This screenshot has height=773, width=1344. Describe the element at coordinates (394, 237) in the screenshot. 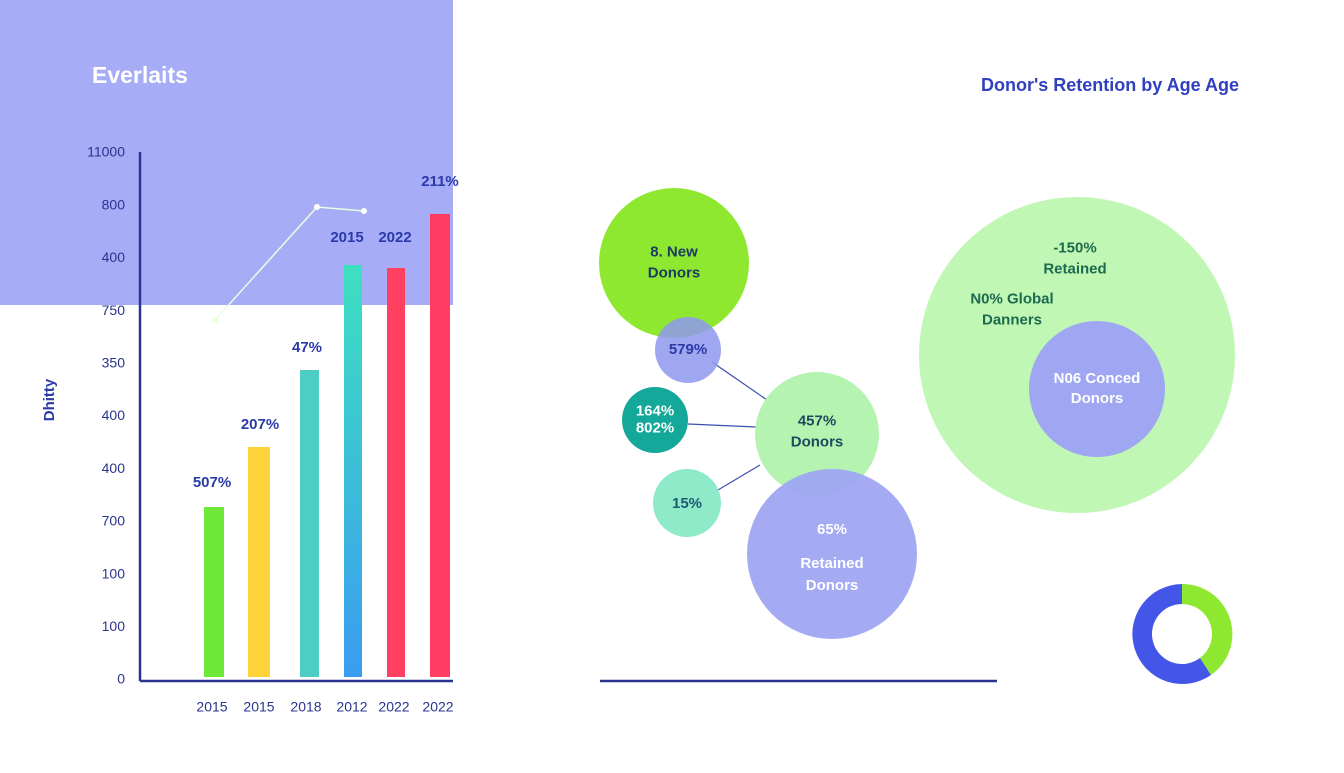

I see `bar-label: 2022` at that location.